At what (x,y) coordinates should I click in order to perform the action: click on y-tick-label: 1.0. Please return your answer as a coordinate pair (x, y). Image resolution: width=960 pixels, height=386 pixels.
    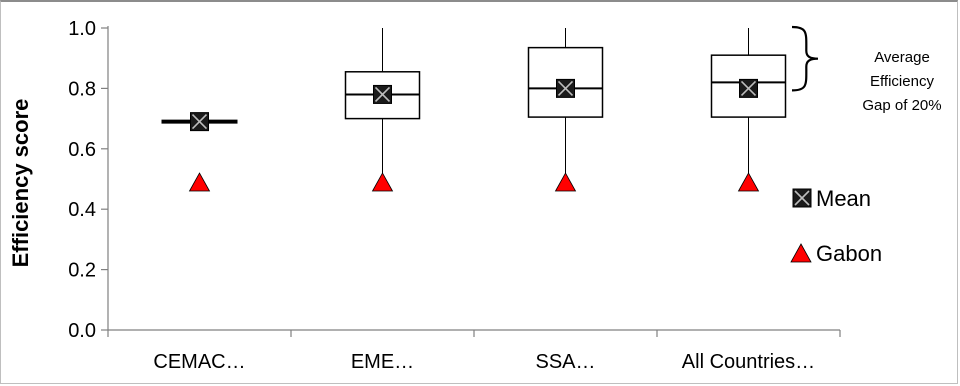
    Looking at the image, I should click on (82, 29).